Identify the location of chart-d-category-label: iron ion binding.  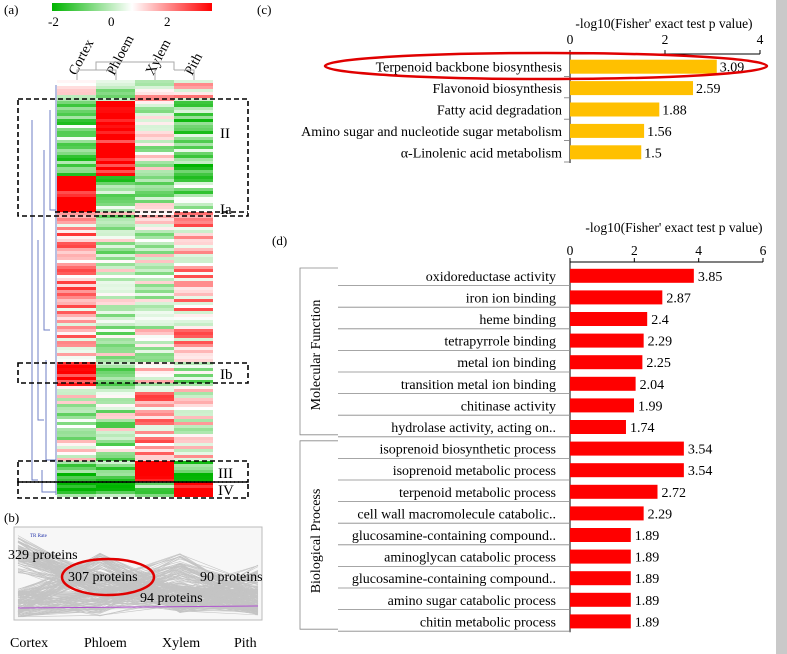
(511, 298).